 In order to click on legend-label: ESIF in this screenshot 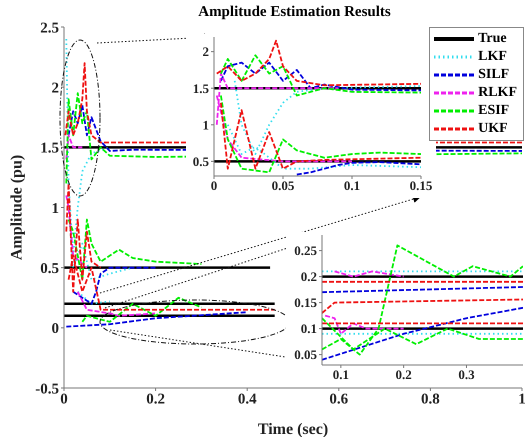, I will do `click(494, 111)`.